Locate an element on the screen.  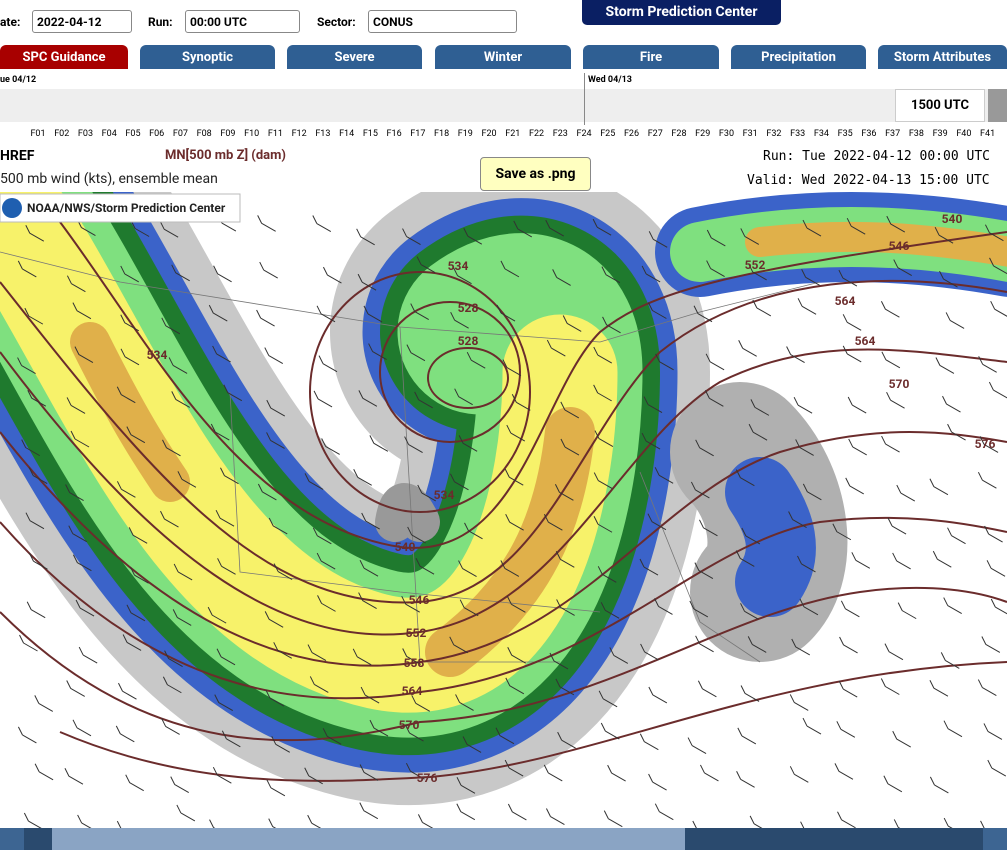
tab: Winter is located at coordinates (503, 57).